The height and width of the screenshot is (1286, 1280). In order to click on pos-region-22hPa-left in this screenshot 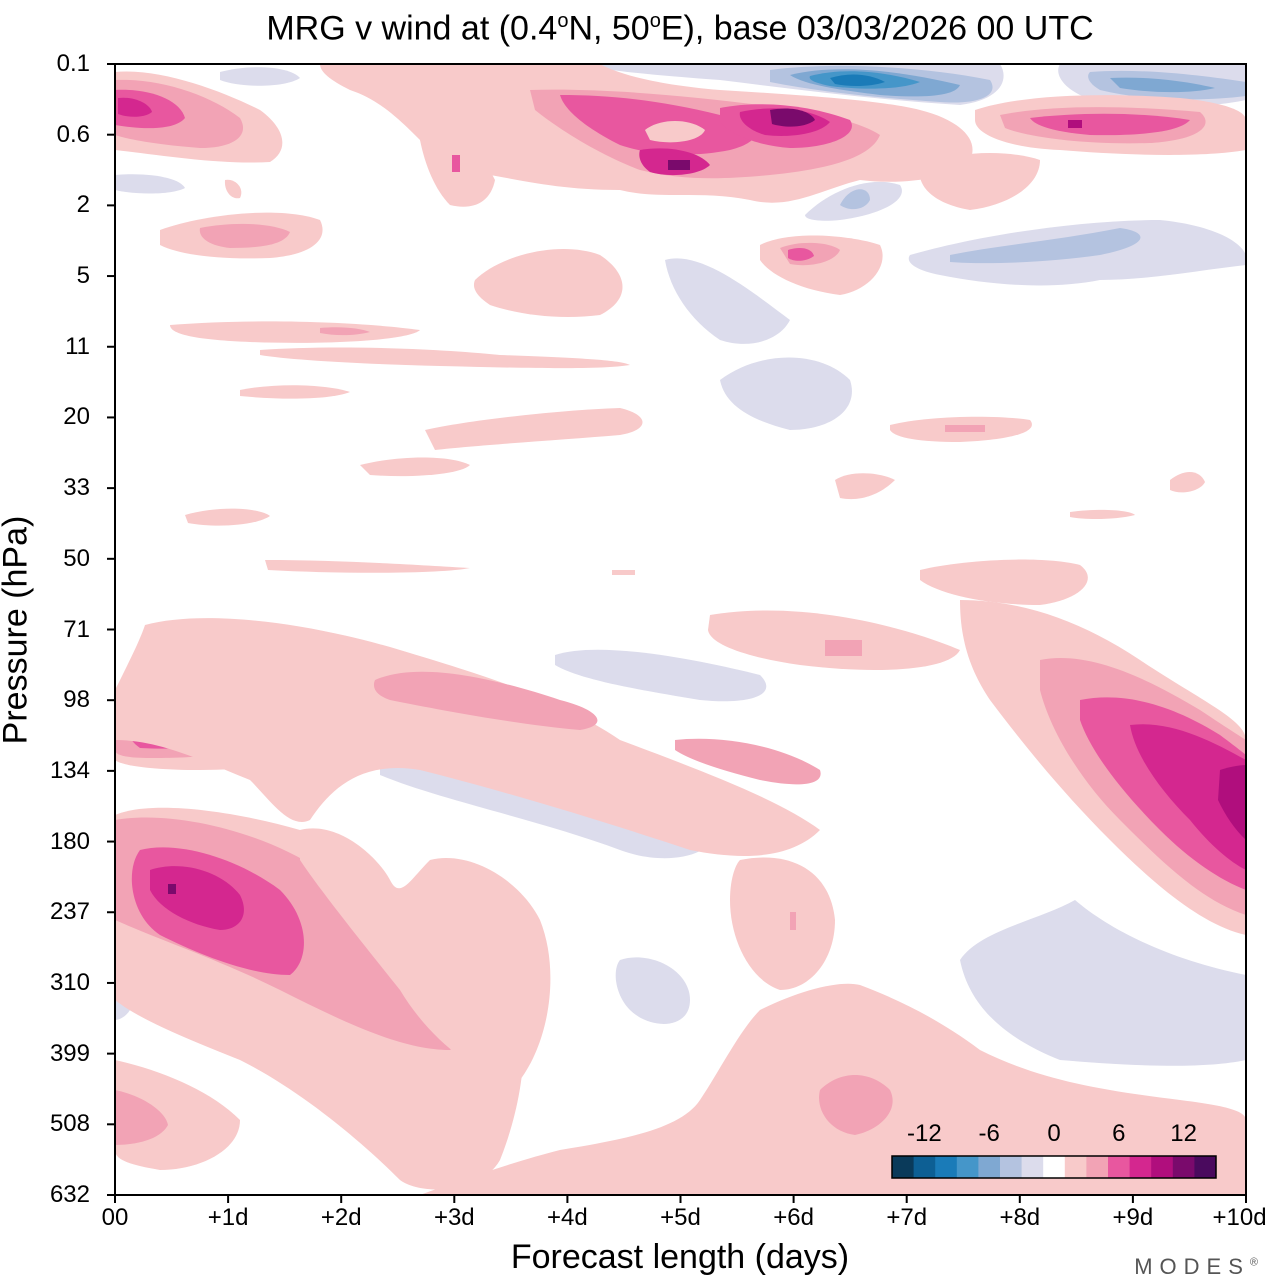, I will do `click(534, 429)`.